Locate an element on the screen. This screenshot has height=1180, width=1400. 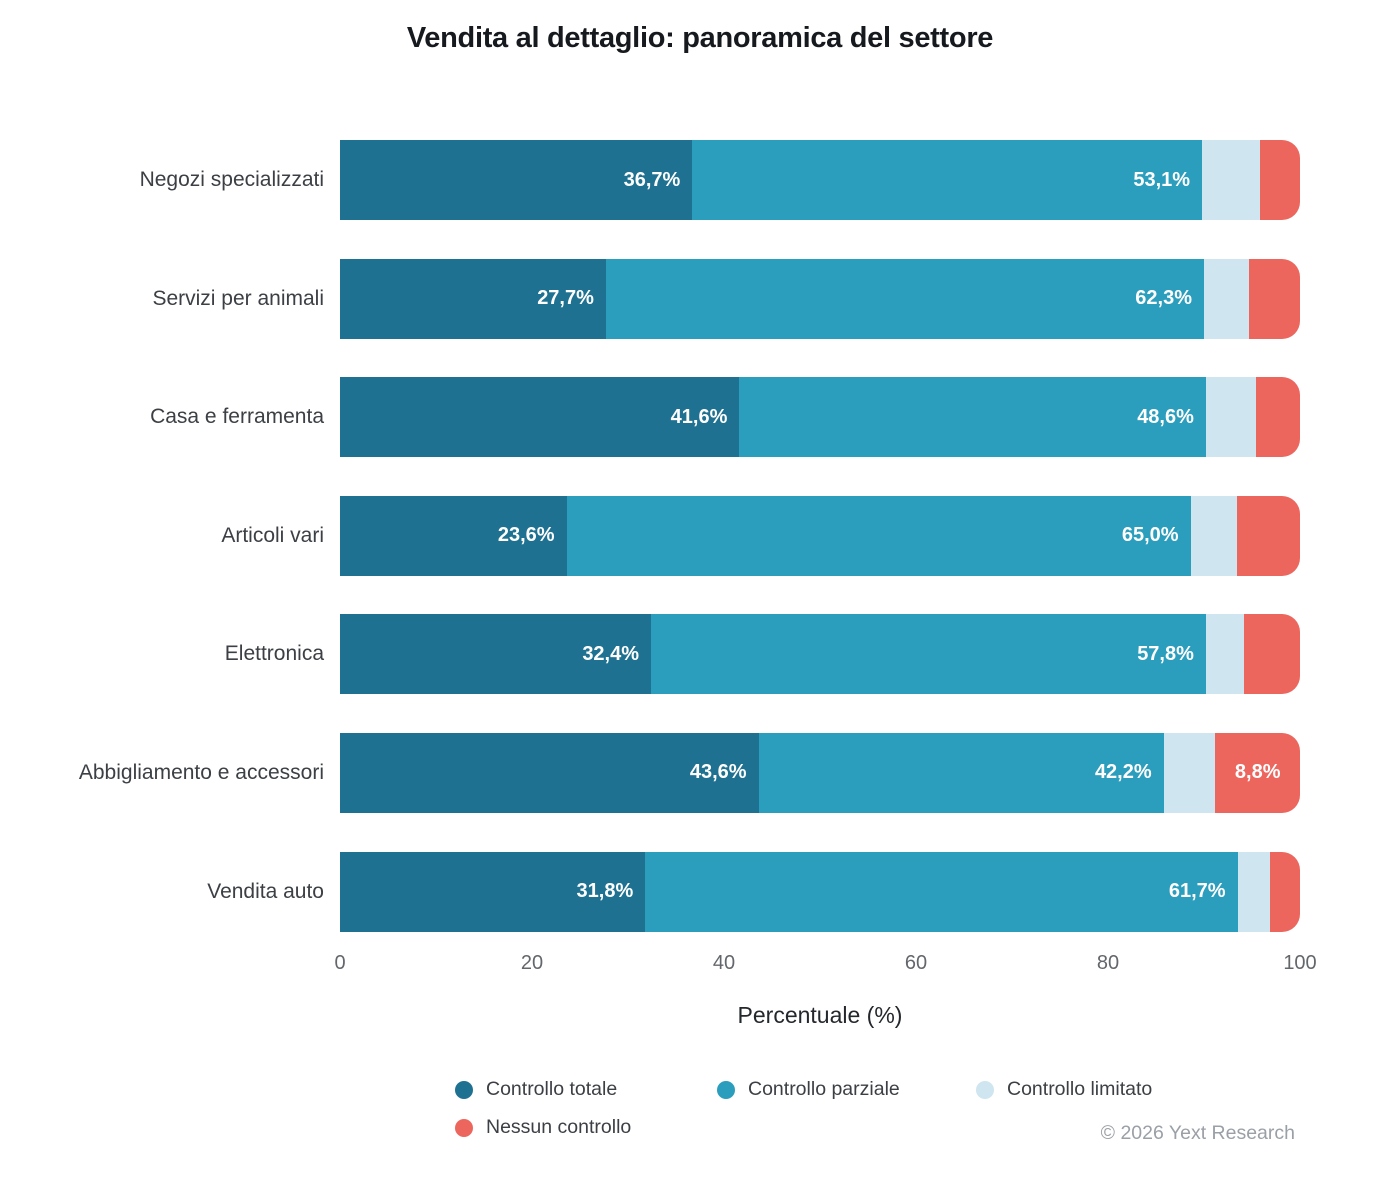
bar-track: 23,6% 65,0% is located at coordinates (820, 535).